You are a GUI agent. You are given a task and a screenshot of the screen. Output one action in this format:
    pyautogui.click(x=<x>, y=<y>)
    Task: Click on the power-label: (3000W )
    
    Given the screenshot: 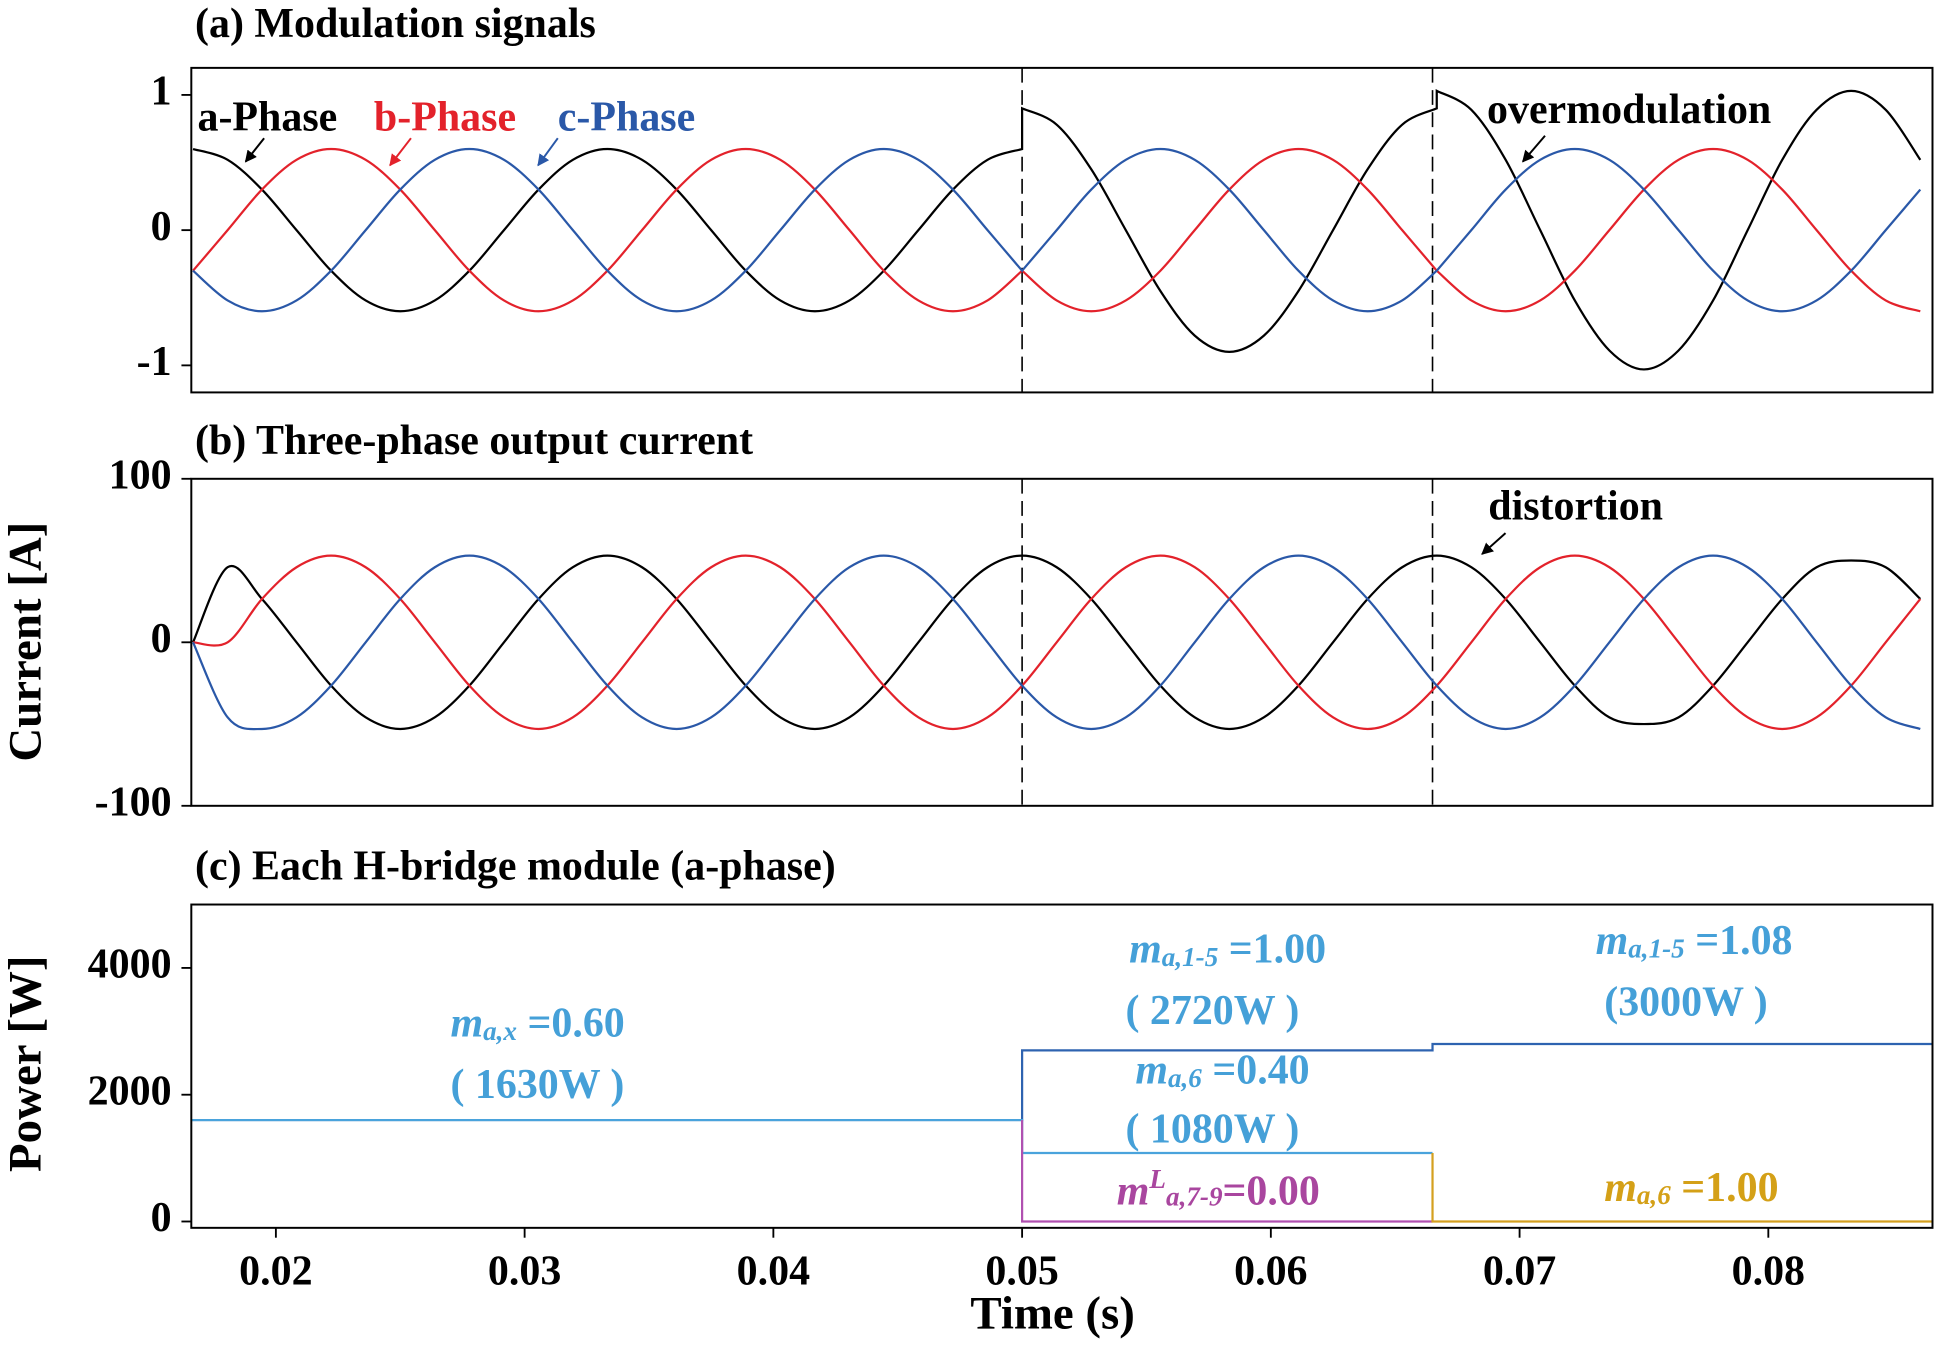 What is the action you would take?
    pyautogui.click(x=1685, y=1002)
    